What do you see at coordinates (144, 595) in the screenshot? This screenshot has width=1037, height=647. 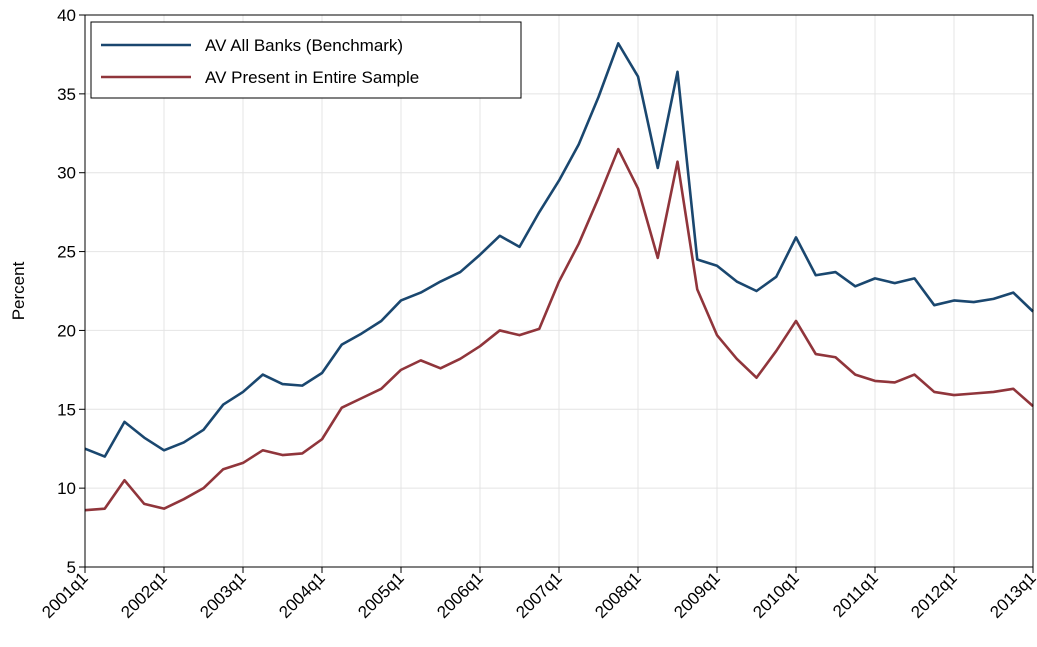 I see `x-tick-label: 2002q1` at bounding box center [144, 595].